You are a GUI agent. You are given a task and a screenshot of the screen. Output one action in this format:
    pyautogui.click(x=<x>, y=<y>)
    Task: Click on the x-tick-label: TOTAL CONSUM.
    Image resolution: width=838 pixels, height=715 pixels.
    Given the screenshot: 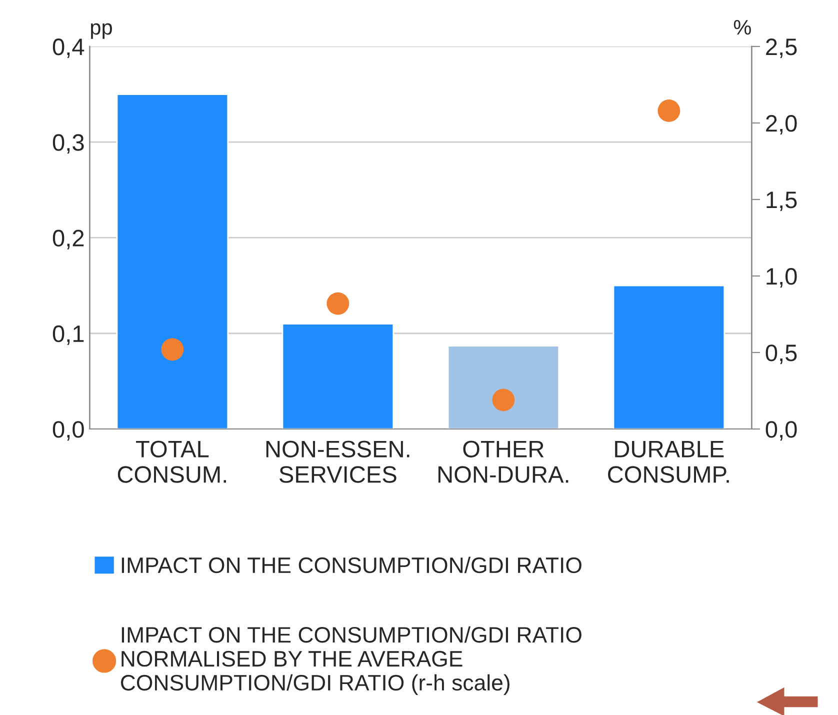 What is the action you would take?
    pyautogui.click(x=172, y=461)
    